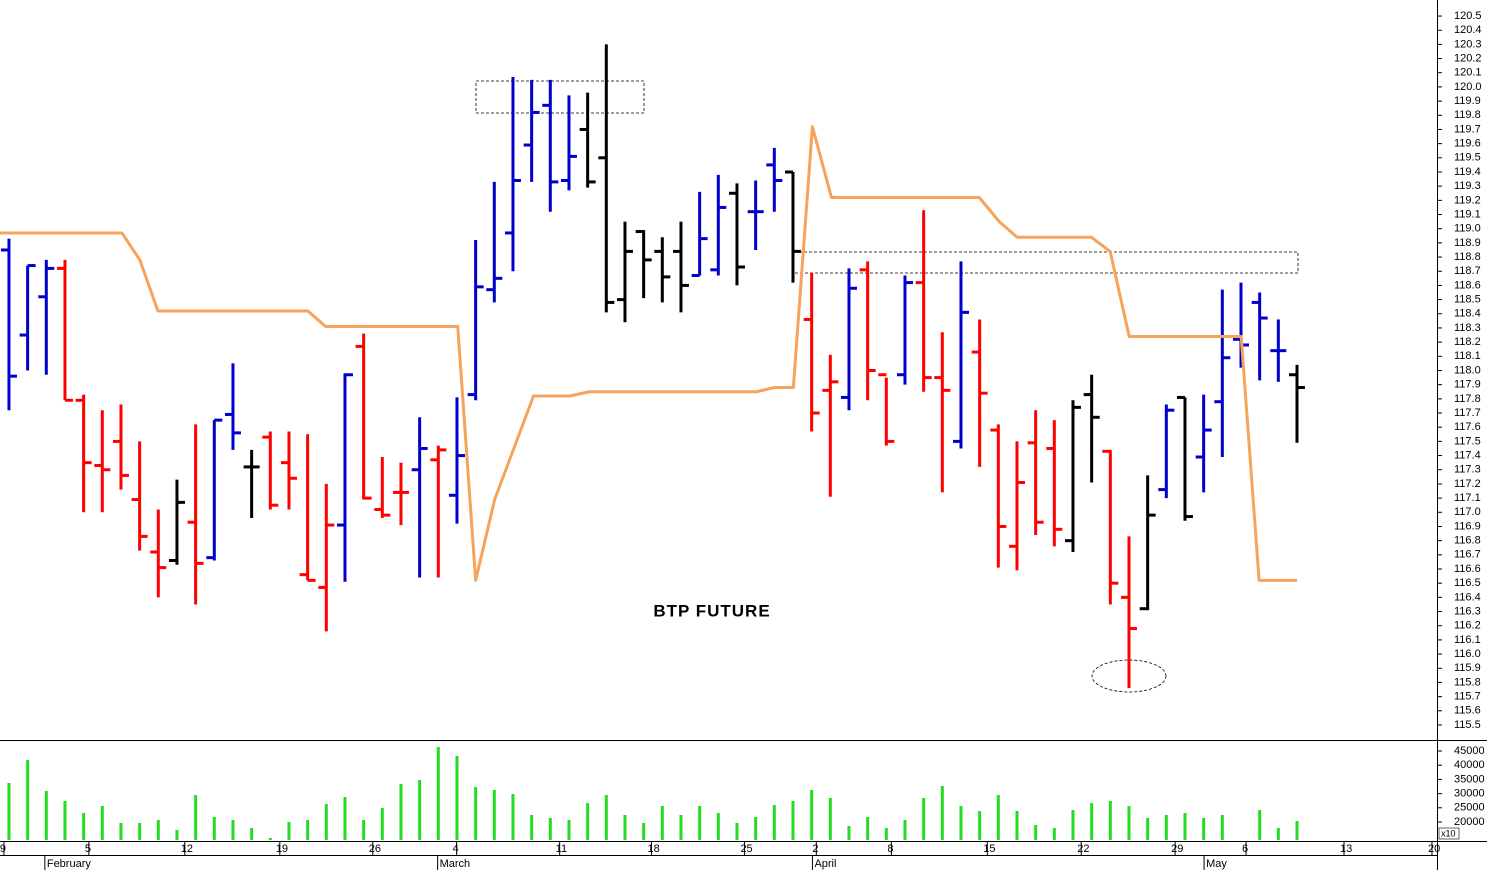 The image size is (1487, 870). What do you see at coordinates (1467, 654) in the screenshot?
I see `y-tick-label: 116.0` at bounding box center [1467, 654].